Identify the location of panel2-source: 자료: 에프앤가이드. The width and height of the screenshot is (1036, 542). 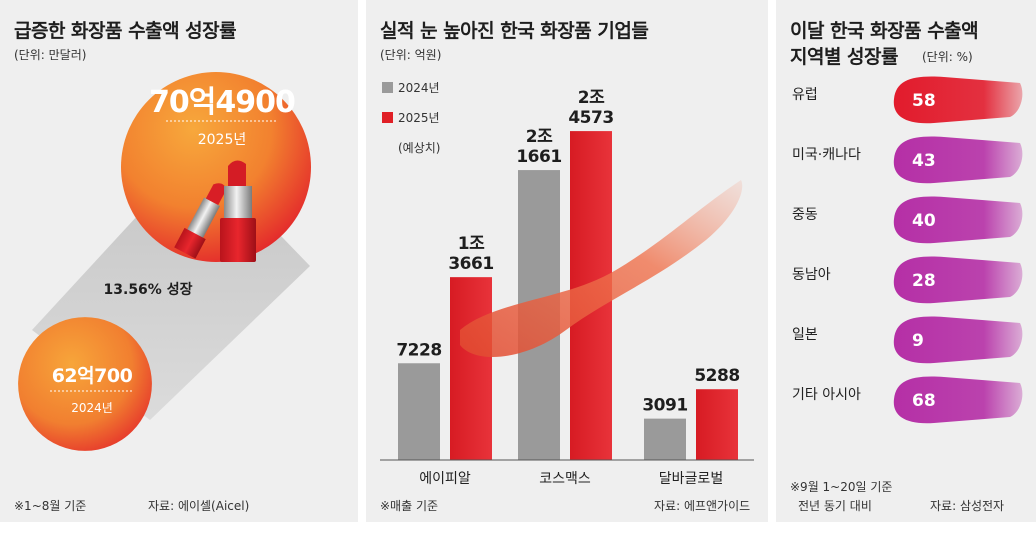
(702, 506).